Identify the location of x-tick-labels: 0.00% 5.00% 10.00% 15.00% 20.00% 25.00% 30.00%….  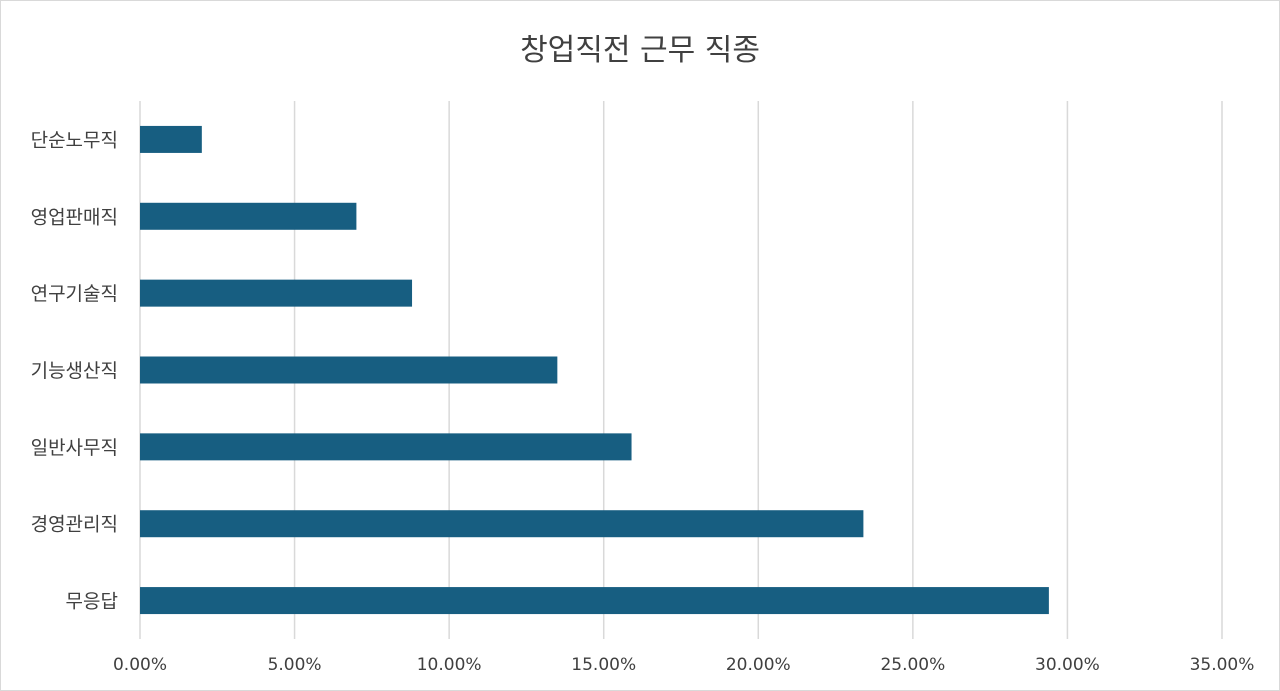
(683, 665).